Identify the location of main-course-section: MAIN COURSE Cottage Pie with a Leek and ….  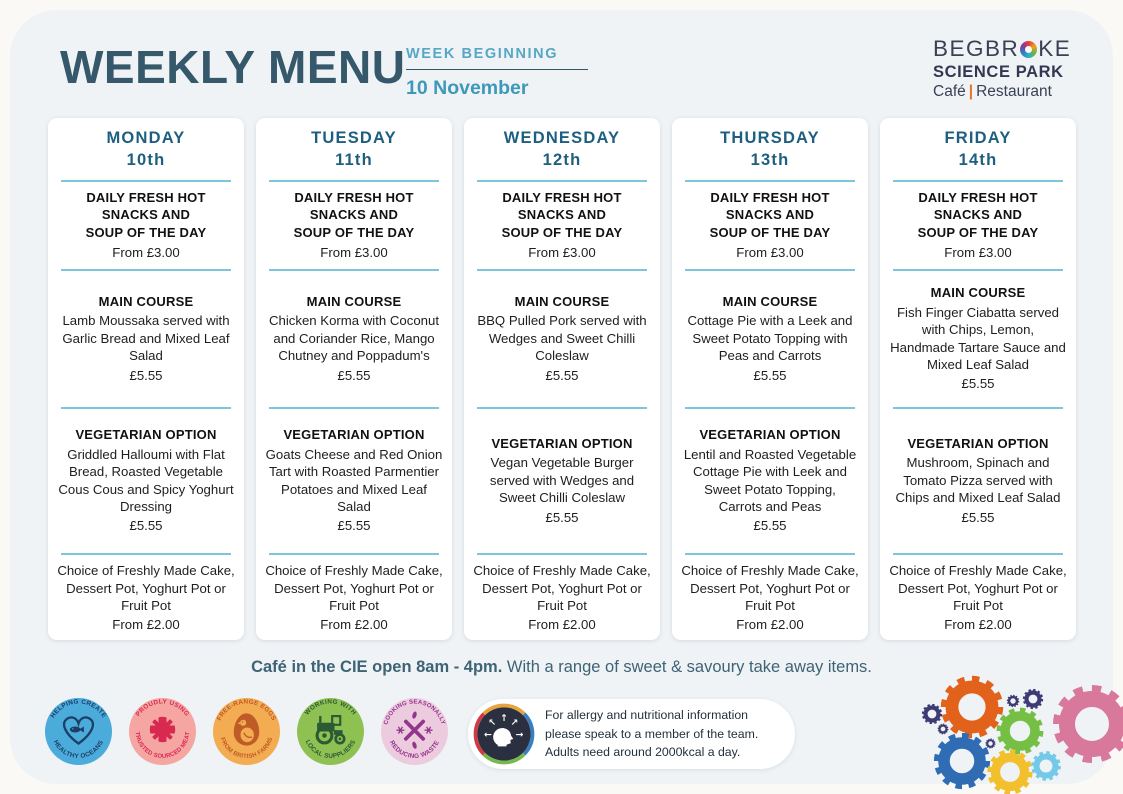
(770, 339).